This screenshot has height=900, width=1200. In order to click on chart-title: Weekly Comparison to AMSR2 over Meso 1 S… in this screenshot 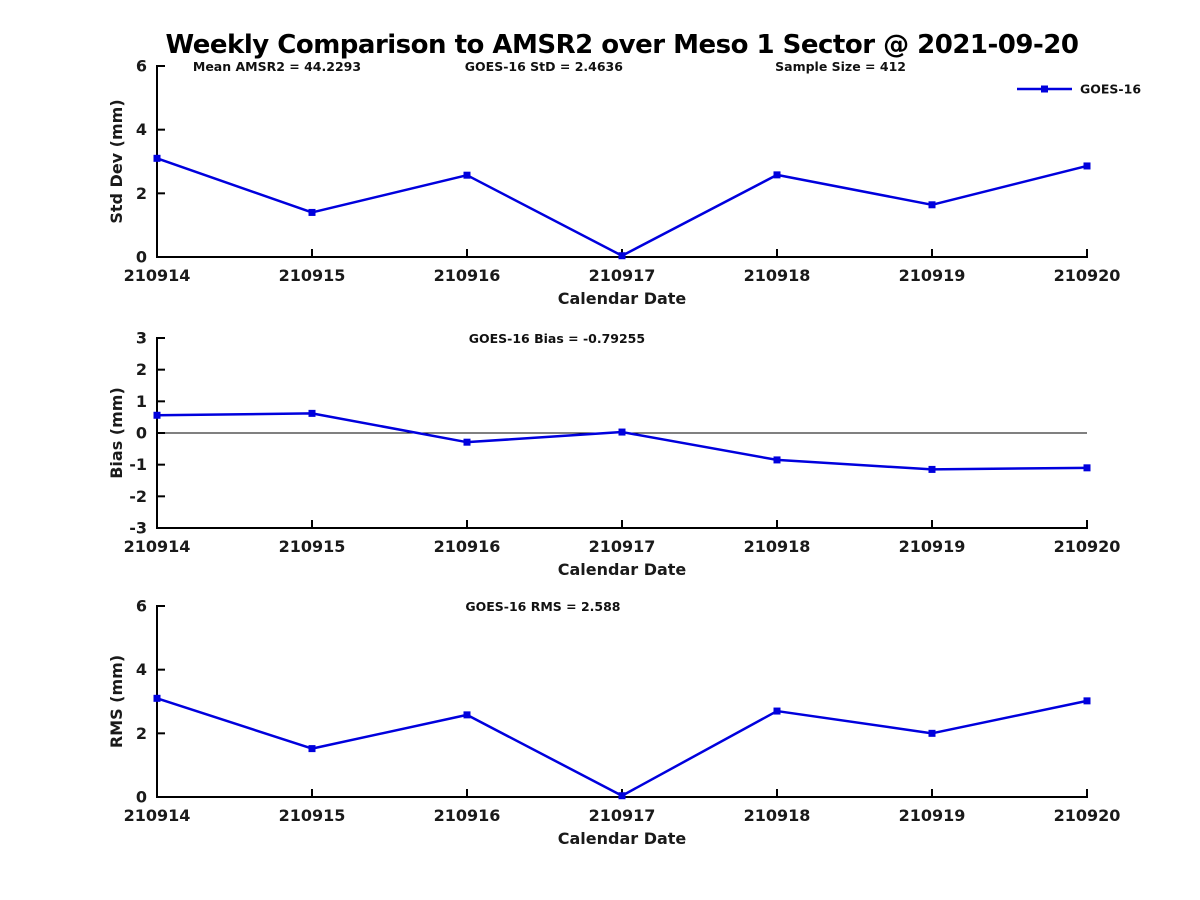, I will do `click(622, 45)`.